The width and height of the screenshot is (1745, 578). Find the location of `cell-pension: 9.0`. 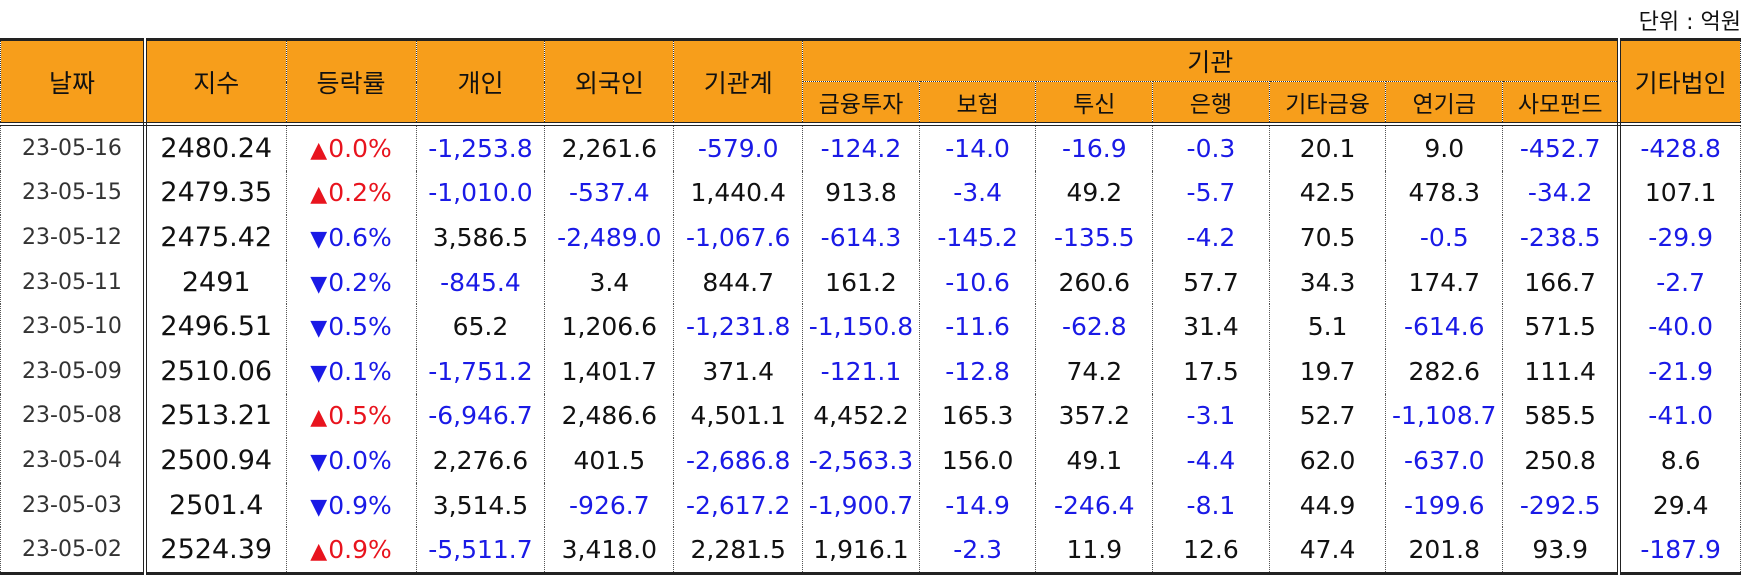

cell-pension: 9.0 is located at coordinates (1444, 147).